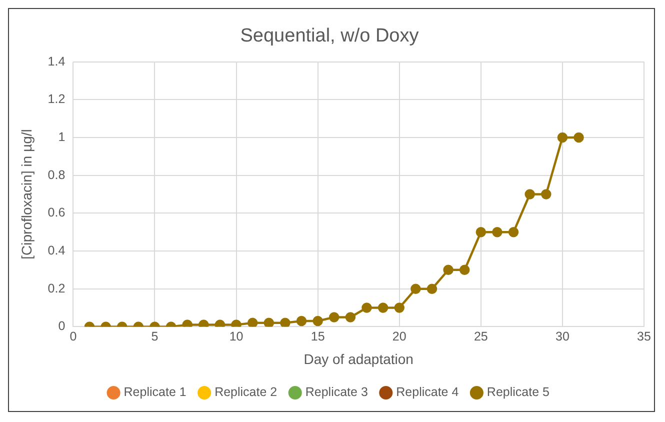  Describe the element at coordinates (73, 337) in the screenshot. I see `x-tick-label: 0` at that location.